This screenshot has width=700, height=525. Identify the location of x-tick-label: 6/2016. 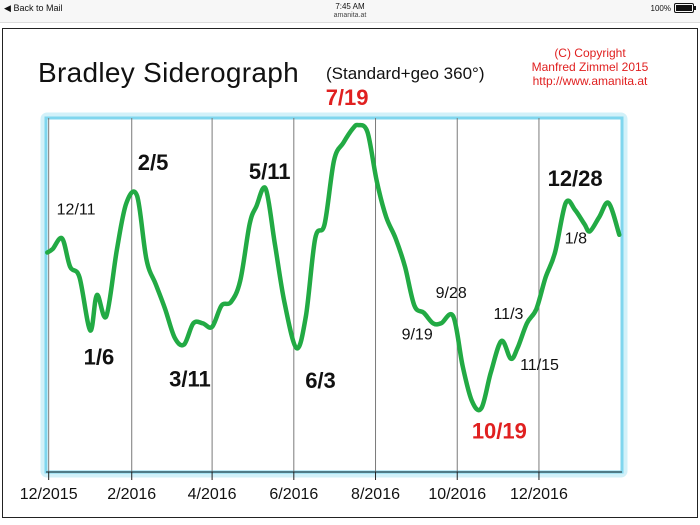
(293, 494).